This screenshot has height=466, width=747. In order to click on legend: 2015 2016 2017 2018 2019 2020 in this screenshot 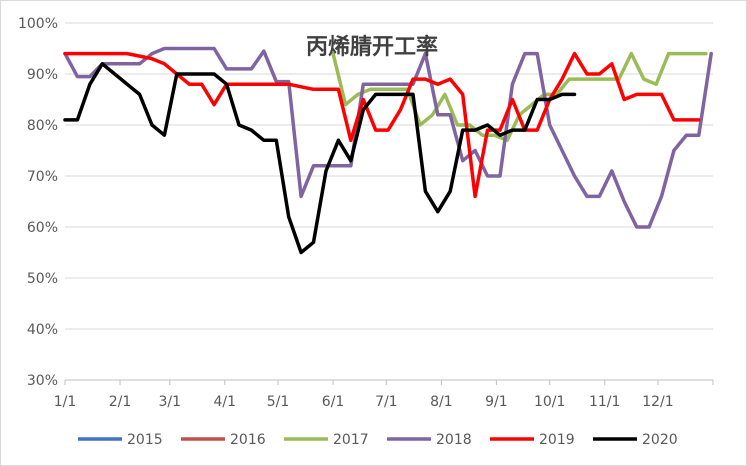, I will do `click(378, 440)`.